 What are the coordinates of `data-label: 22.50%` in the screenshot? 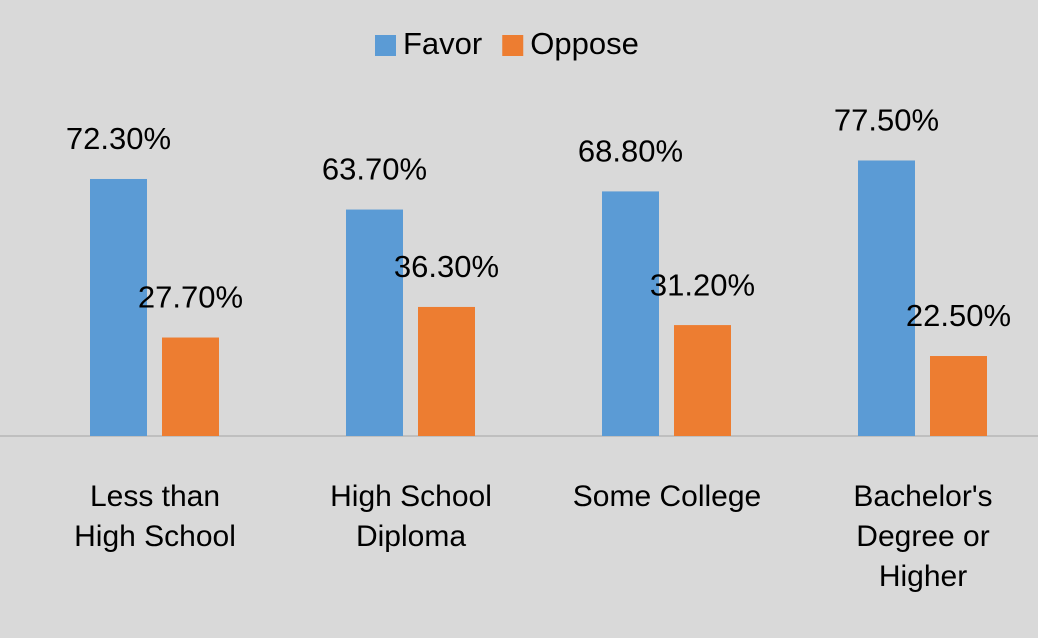 It's located at (958, 315).